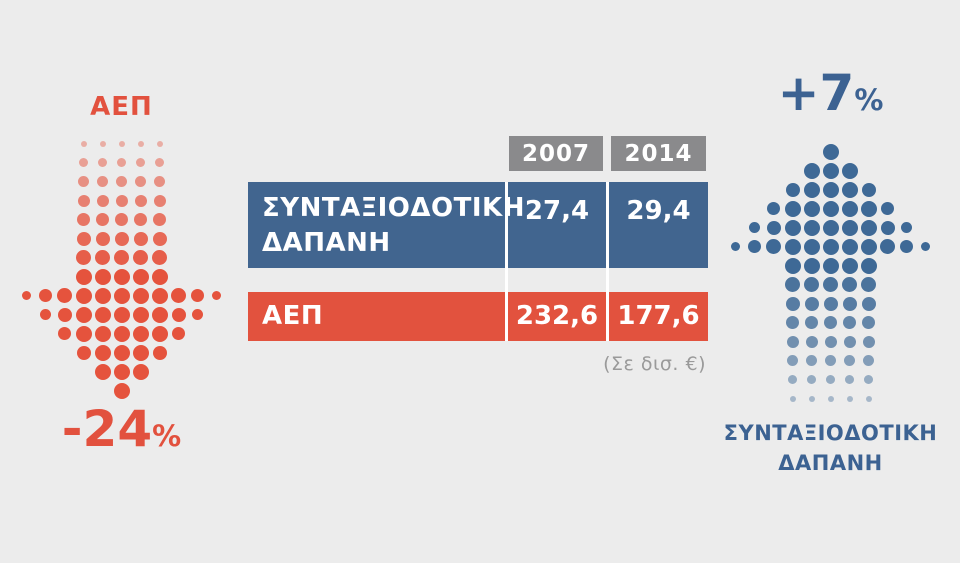 The image size is (960, 563). Describe the element at coordinates (393, 226) in the screenshot. I see `pension-row-label: ΣΥΝΤΑΞΙΟΔΟΤΙΚΗ ΔΑΠΑΝΗ` at that location.